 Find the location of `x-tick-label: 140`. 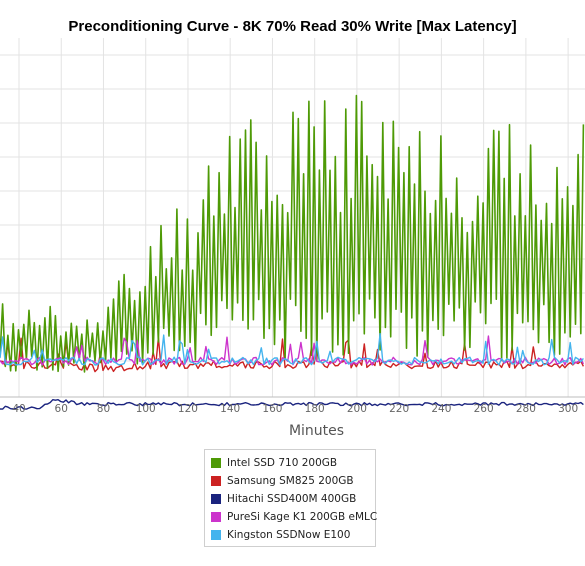

x-tick-label: 140 is located at coordinates (230, 409).